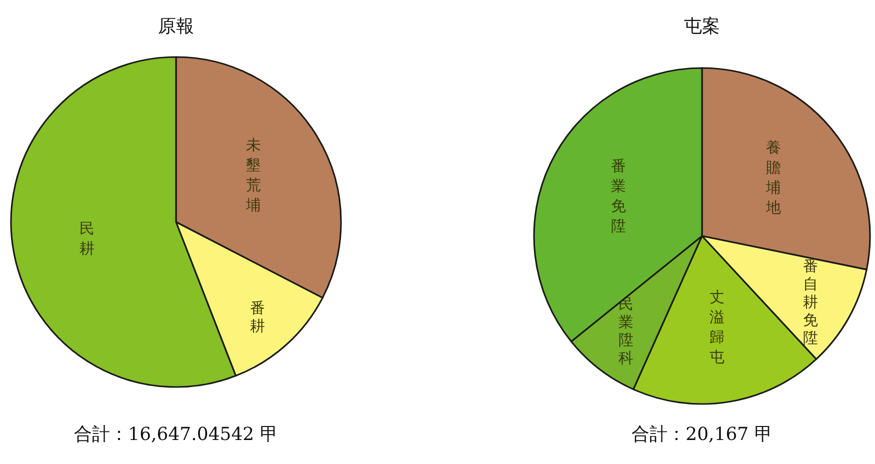 Image resolution: width=875 pixels, height=464 pixels. I want to click on text: 合計：20,167 甲, so click(702, 434).